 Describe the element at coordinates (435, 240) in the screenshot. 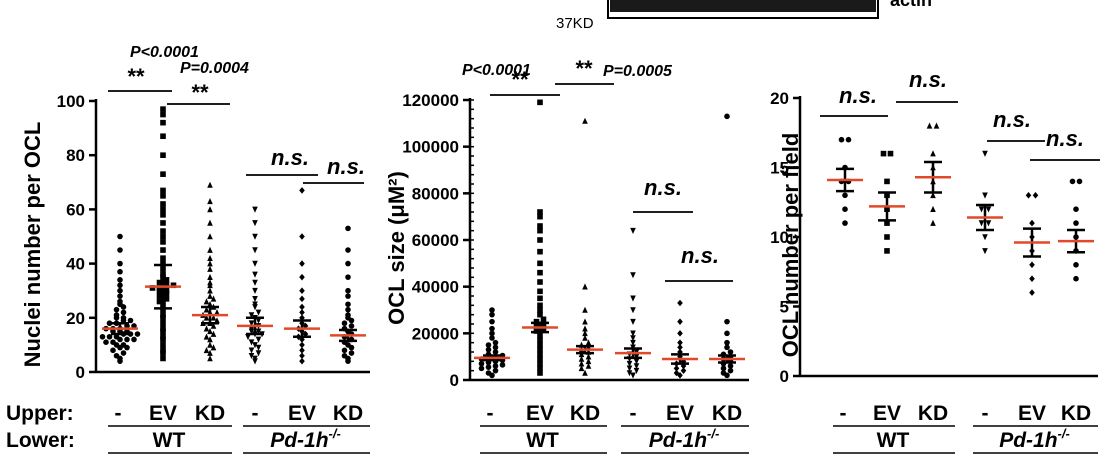

I see `y-tick-label: 60000` at that location.